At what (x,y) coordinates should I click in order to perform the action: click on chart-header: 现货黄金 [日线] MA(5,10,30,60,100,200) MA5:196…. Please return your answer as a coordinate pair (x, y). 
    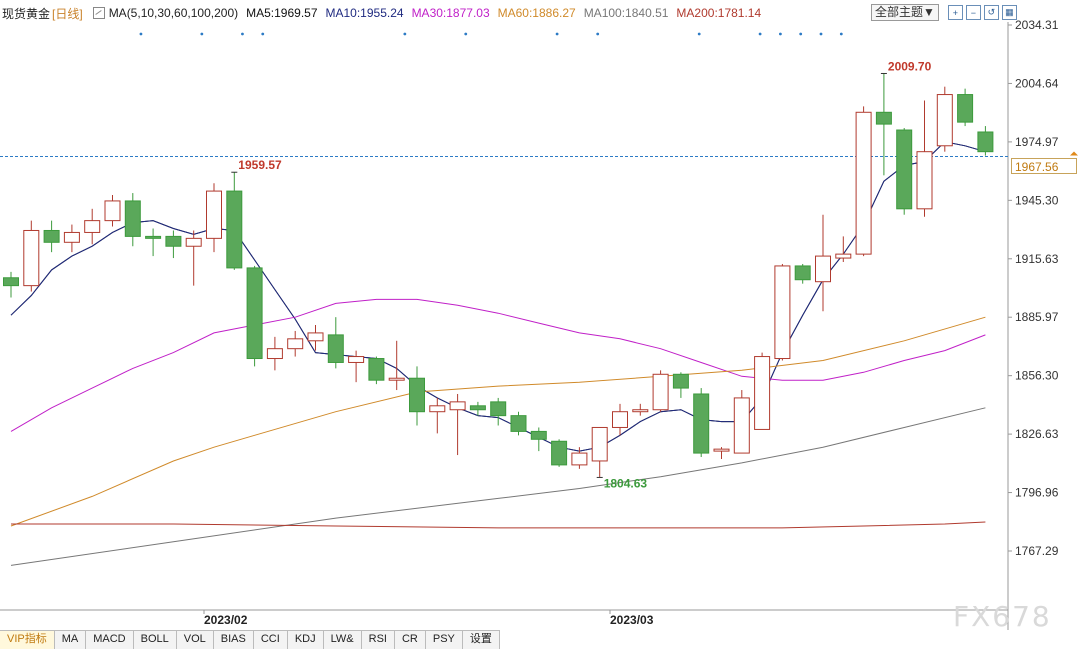
    Looking at the image, I should click on (385, 13).